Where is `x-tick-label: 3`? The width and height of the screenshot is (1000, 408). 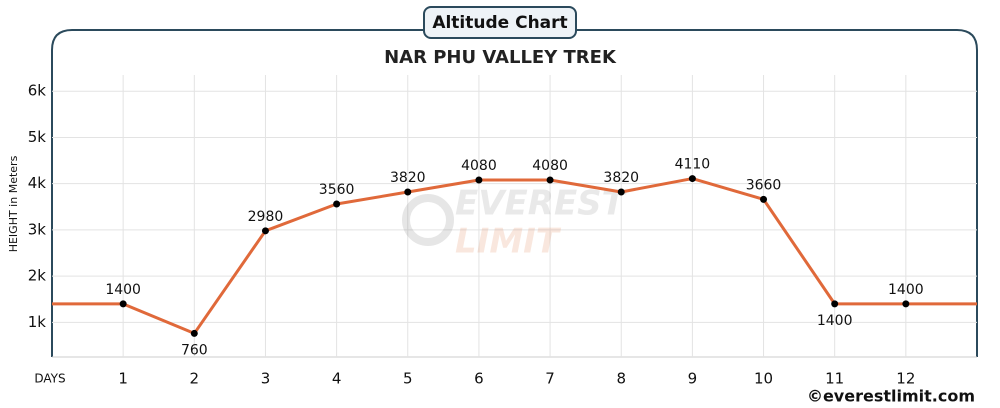 x-tick-label: 3 is located at coordinates (266, 379).